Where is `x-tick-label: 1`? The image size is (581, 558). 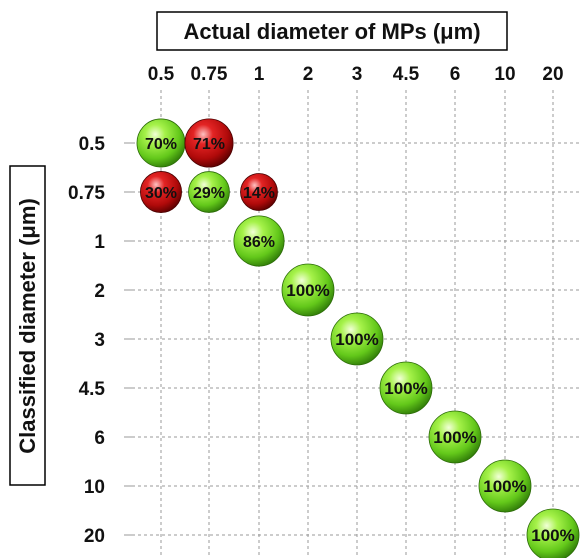
x-tick-label: 1 is located at coordinates (259, 74).